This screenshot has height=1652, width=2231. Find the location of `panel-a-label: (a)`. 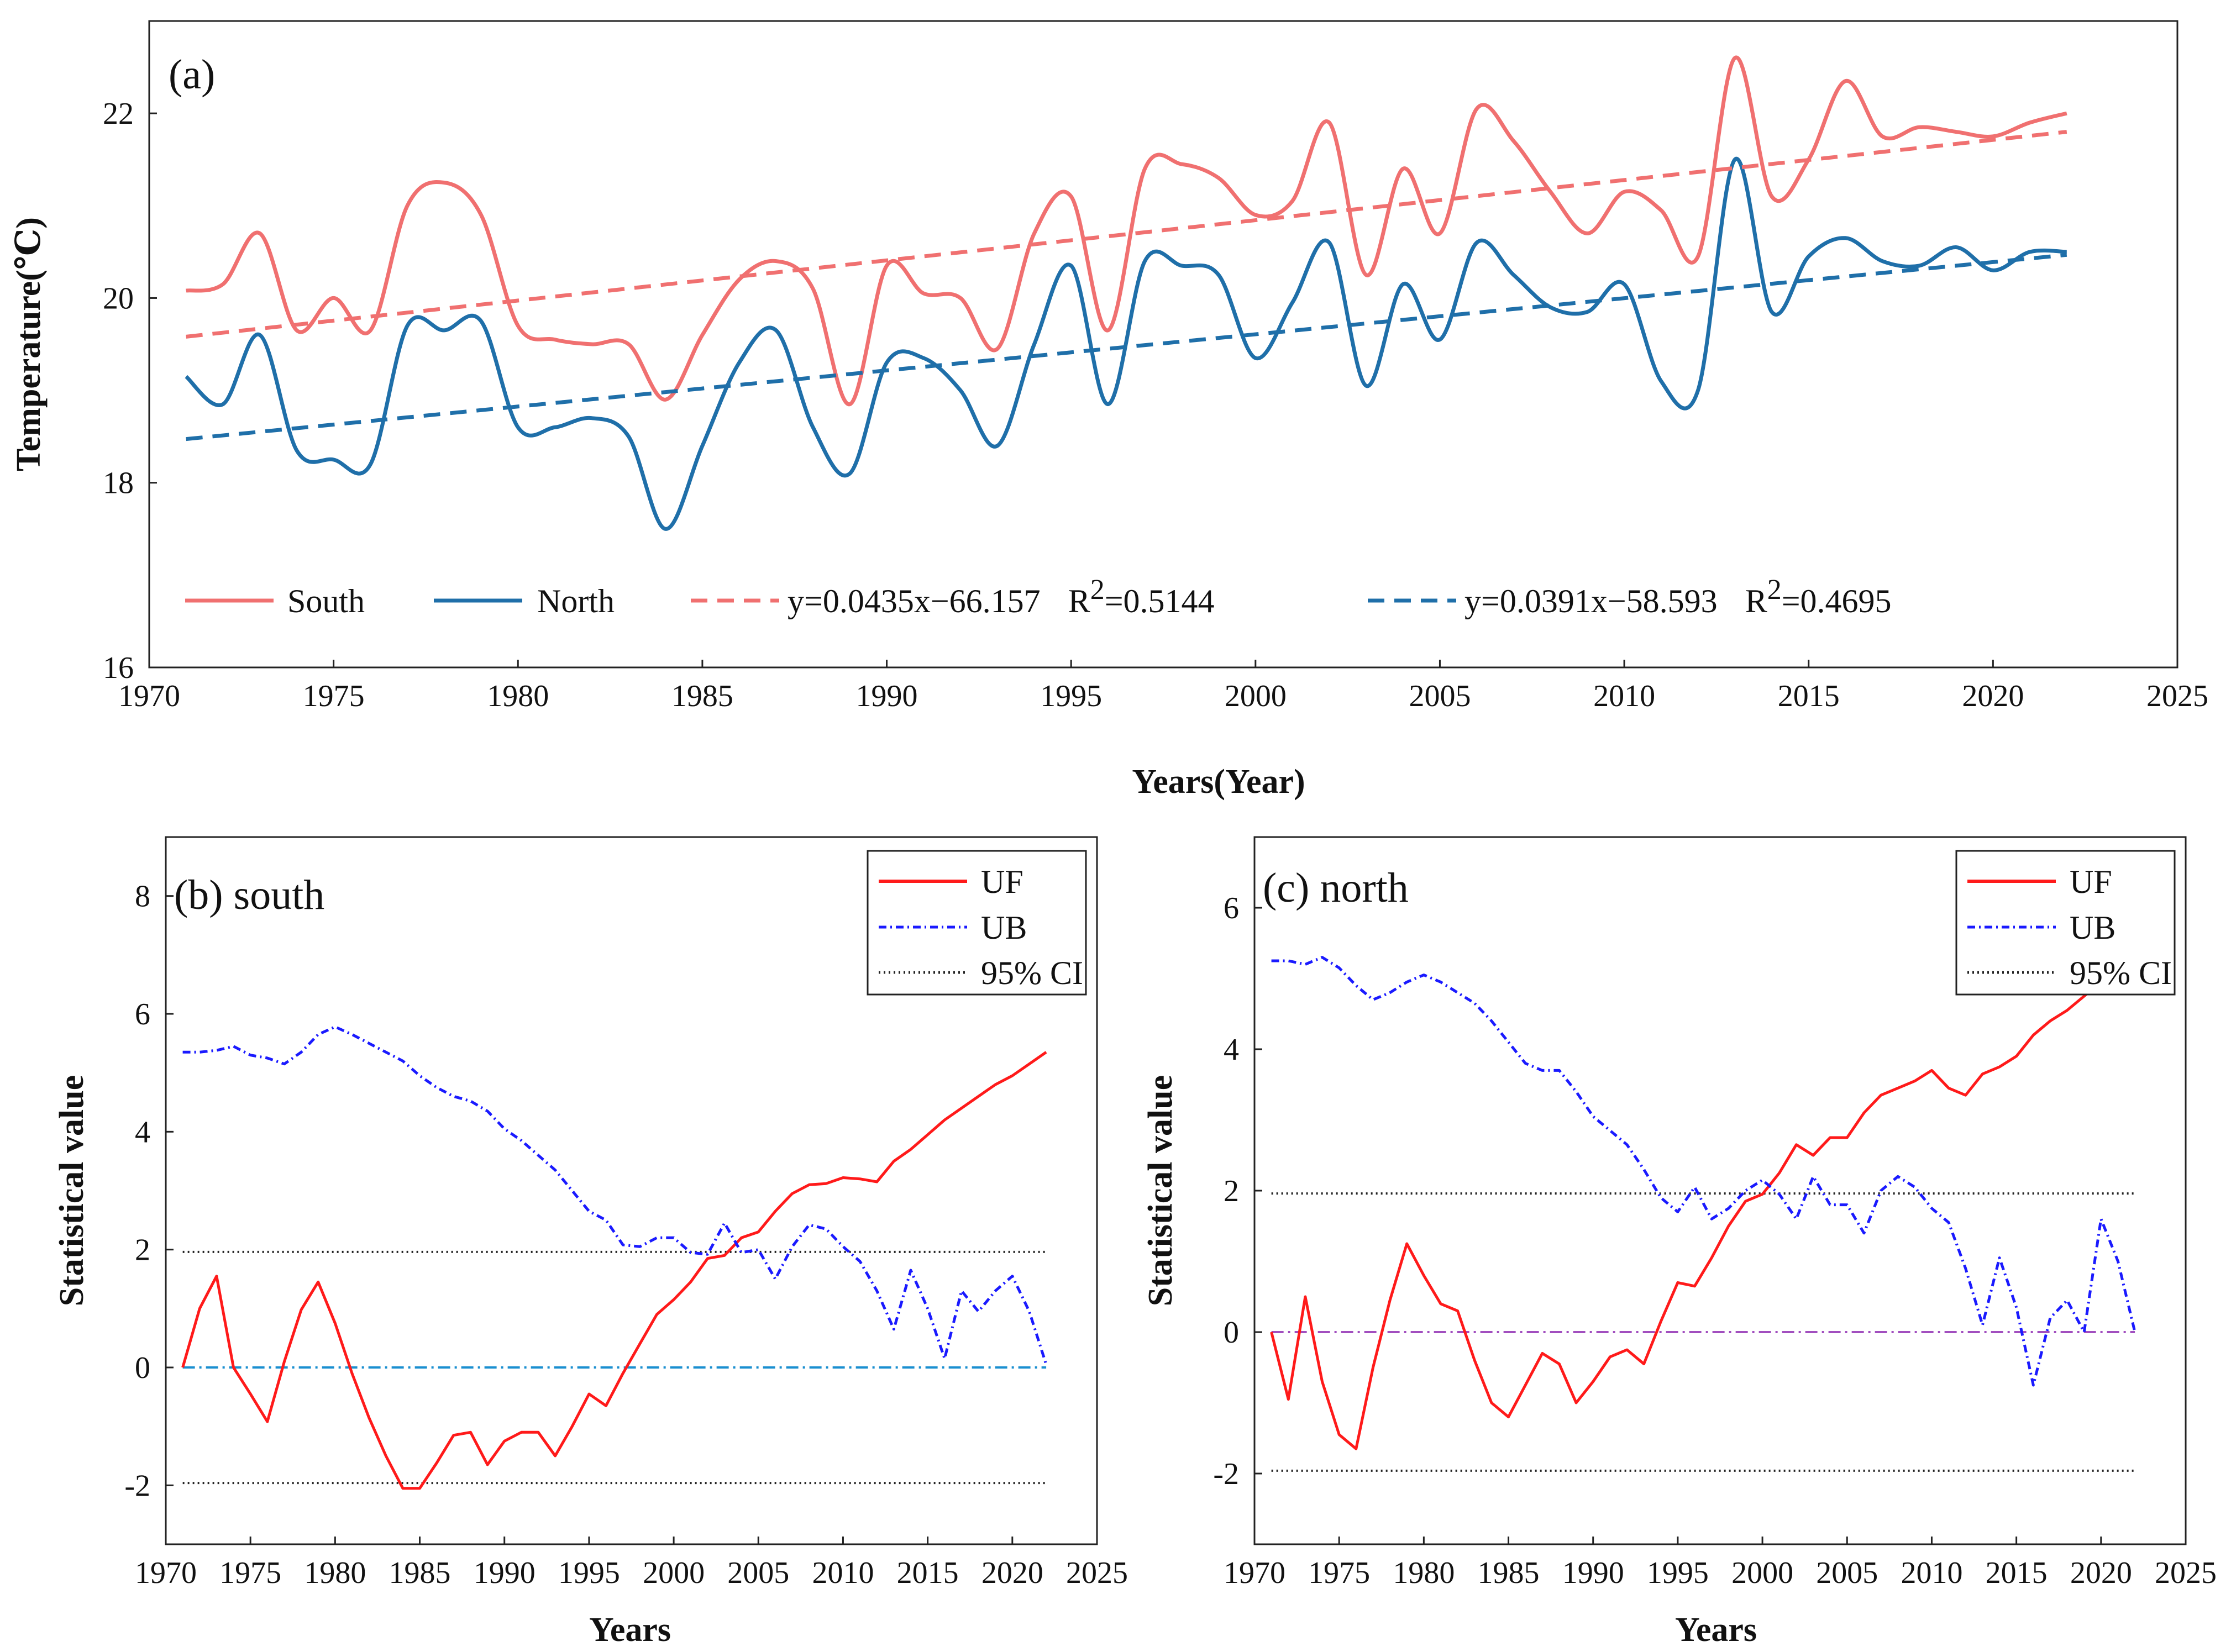

panel-a-label: (a) is located at coordinates (192, 74).